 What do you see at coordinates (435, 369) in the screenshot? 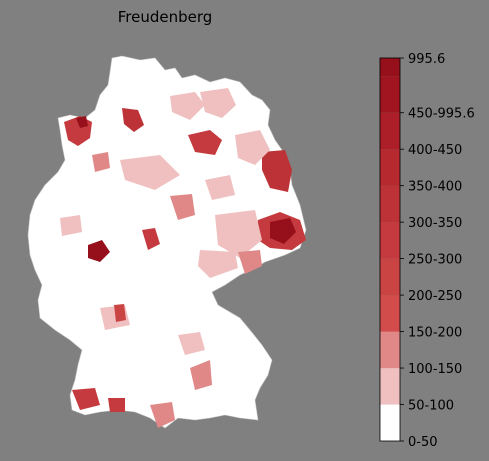
I see `legend-tick-label: 100-150` at bounding box center [435, 369].